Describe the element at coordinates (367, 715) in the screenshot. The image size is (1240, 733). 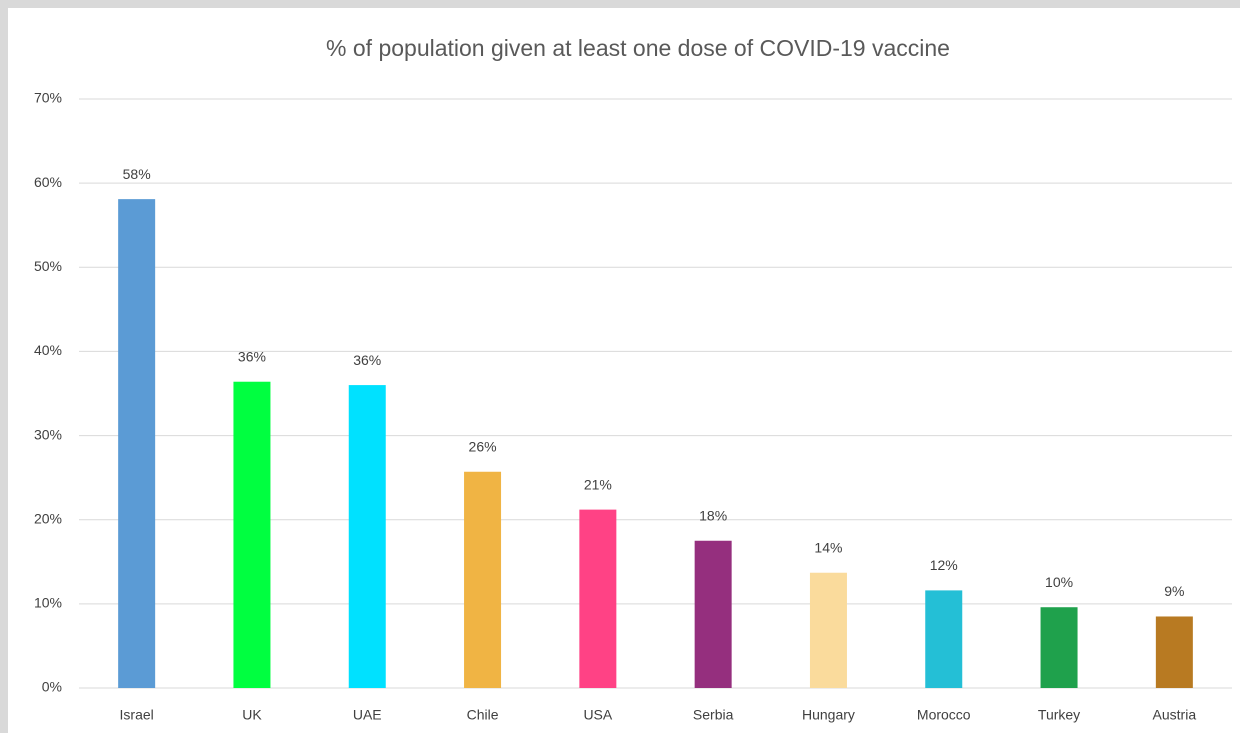
I see `x-tick-label: UAE` at that location.